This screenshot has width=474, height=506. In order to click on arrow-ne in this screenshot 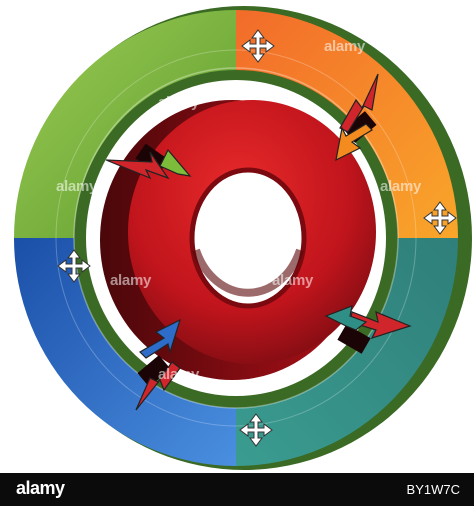, I will do `click(357, 117)`.